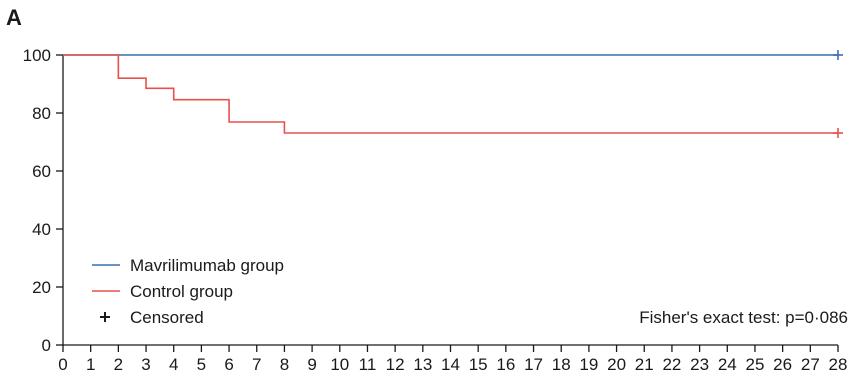 Image resolution: width=853 pixels, height=376 pixels. What do you see at coordinates (671, 364) in the screenshot?
I see `x-tick-label-22: 22` at bounding box center [671, 364].